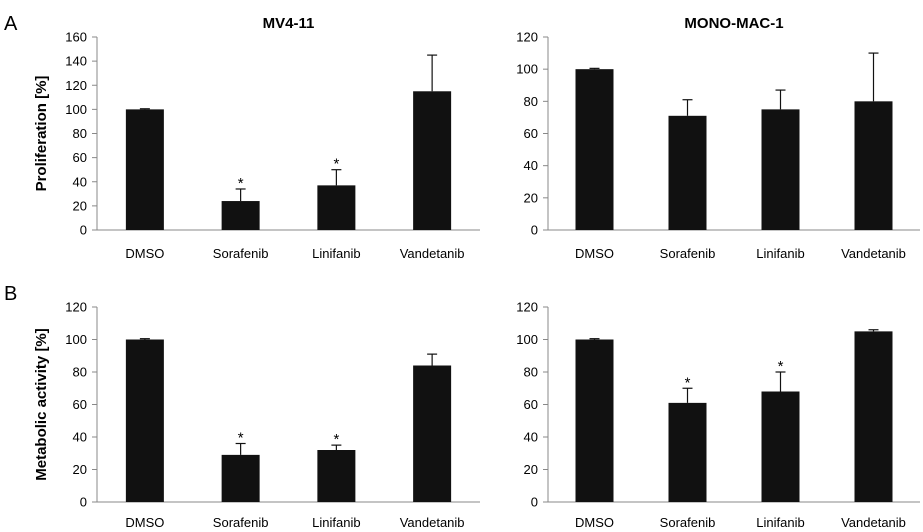 Image resolution: width=923 pixels, height=532 pixels. I want to click on y-tick-label: 140, so click(76, 61).